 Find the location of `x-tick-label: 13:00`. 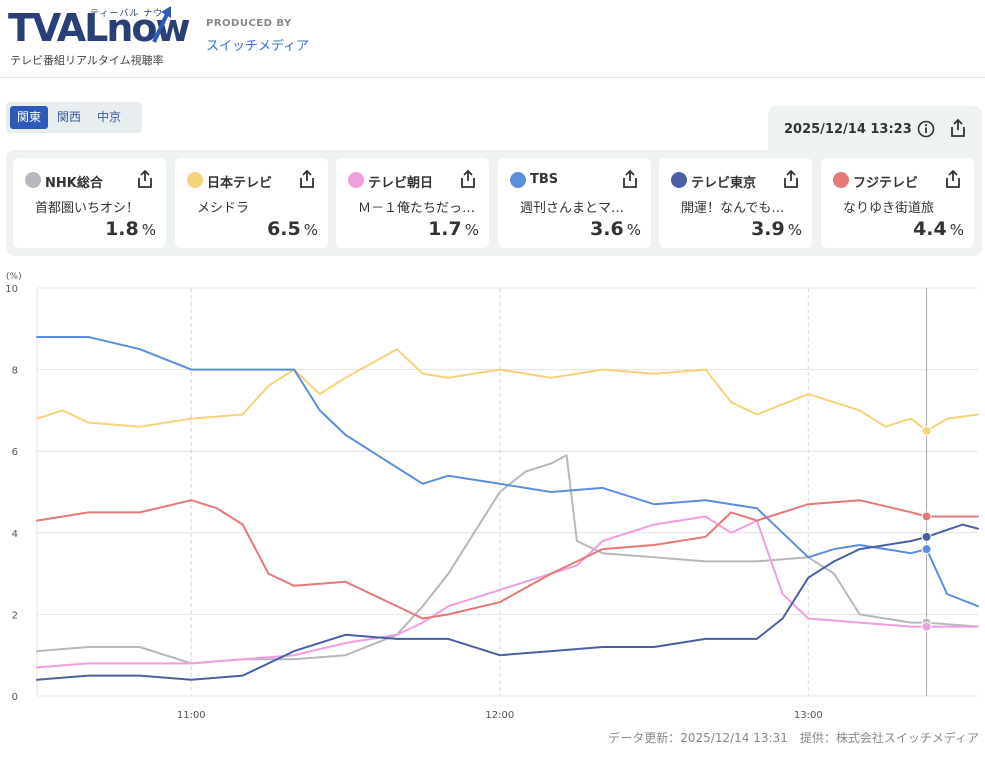

x-tick-label: 13:00 is located at coordinates (808, 715).